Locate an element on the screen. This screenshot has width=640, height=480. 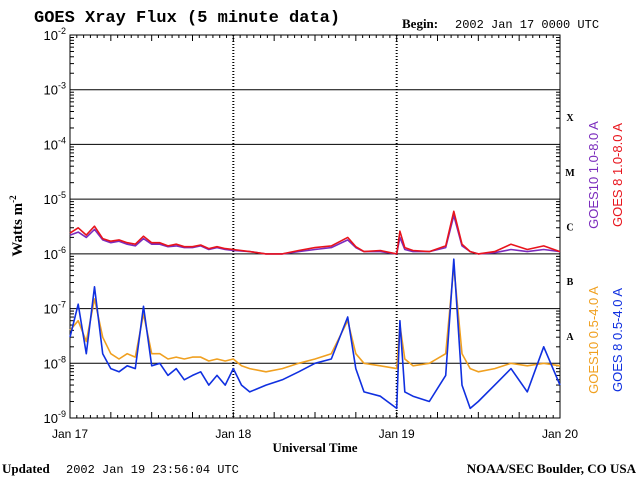
y-tick-label: 10⁻³ is located at coordinates (55, 89).